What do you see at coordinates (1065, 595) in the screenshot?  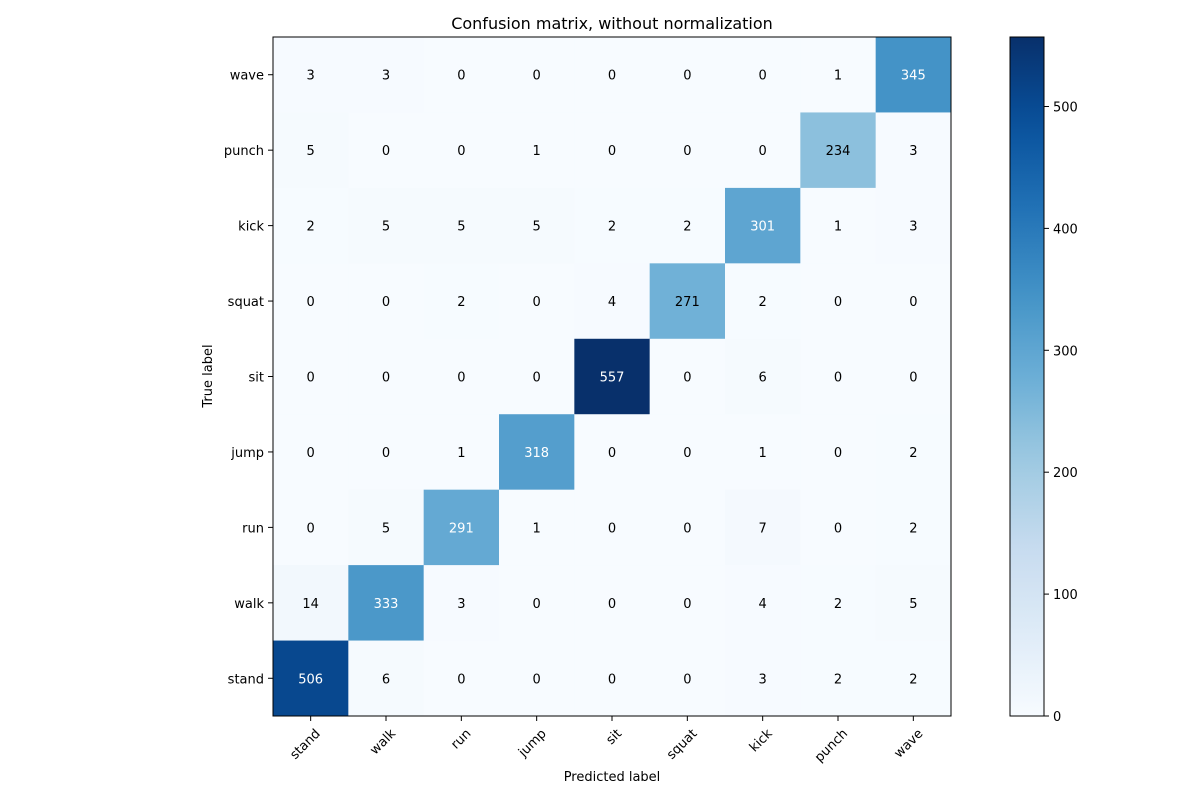 I see `colorbar-tick-label: 100` at bounding box center [1065, 595].